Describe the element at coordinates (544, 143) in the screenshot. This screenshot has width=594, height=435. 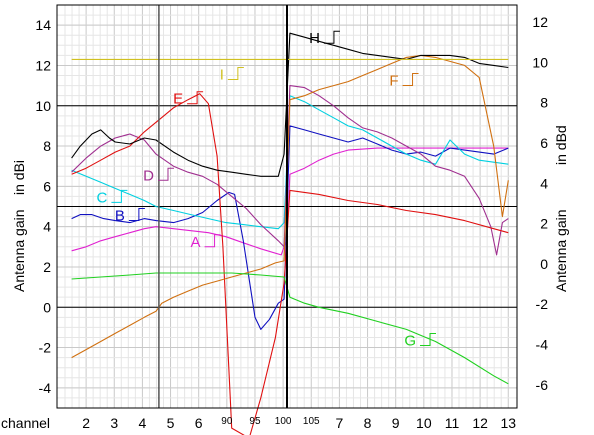
I see `right-tick-label: 6` at that location.